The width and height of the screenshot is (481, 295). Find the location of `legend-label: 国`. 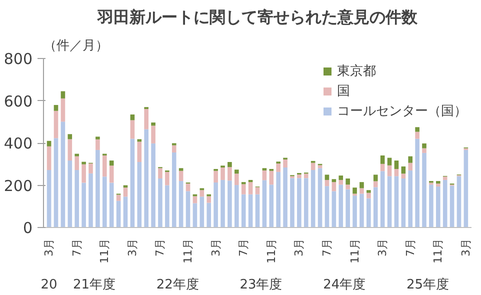

legend-label: 国 is located at coordinates (344, 91).